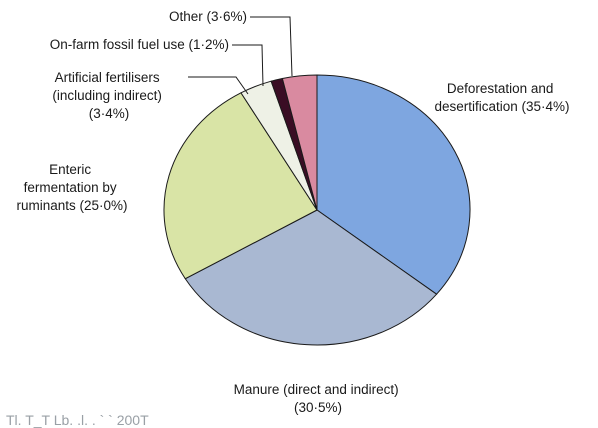 The height and width of the screenshot is (428, 598). What do you see at coordinates (218, 85) in the screenshot?
I see `leader-line-fertilisers` at bounding box center [218, 85].